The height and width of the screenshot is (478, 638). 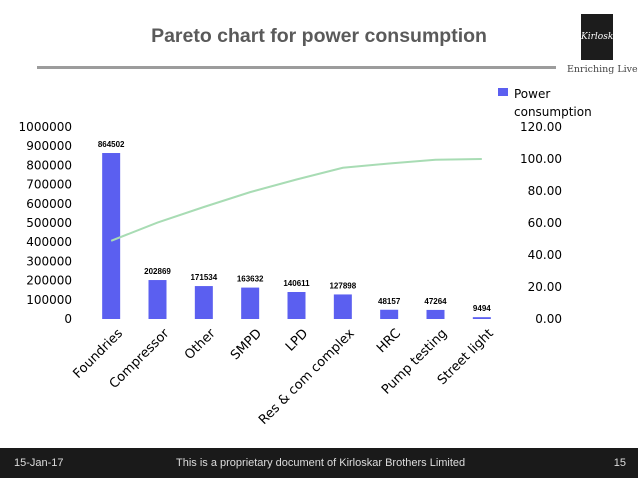 I want to click on y-right-tick-label: 20.00, so click(x=545, y=287).